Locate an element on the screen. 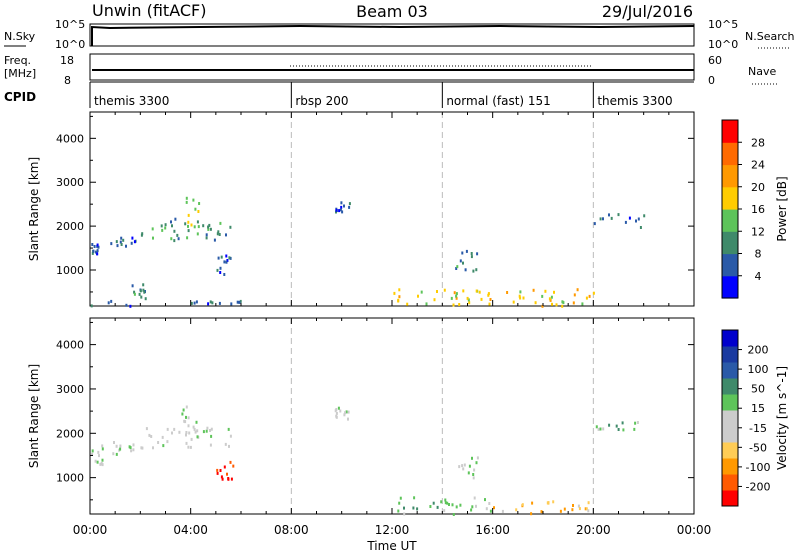 This screenshot has height=554, width=800. colorbar-tick-label: 100 is located at coordinates (758, 369).